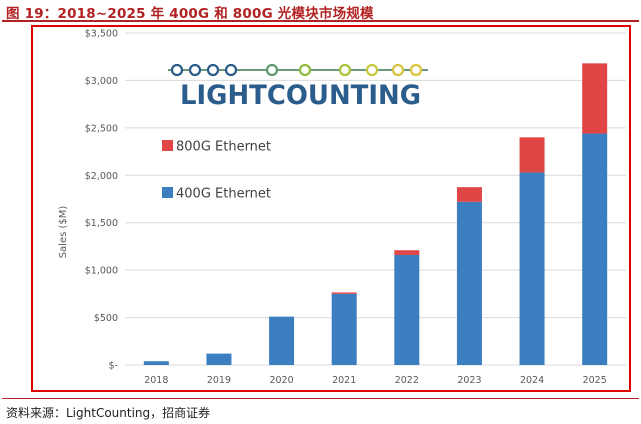 This screenshot has height=424, width=641. I want to click on y-tick-label: $1,000, so click(101, 271).